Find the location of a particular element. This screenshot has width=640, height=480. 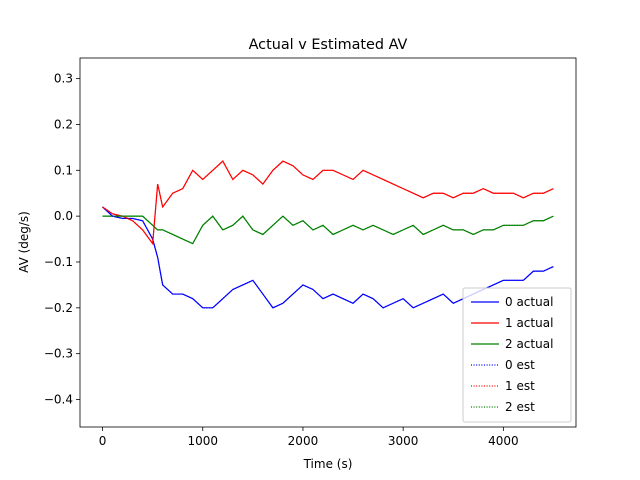

y-tick-label: −0.2 is located at coordinates (58, 308).